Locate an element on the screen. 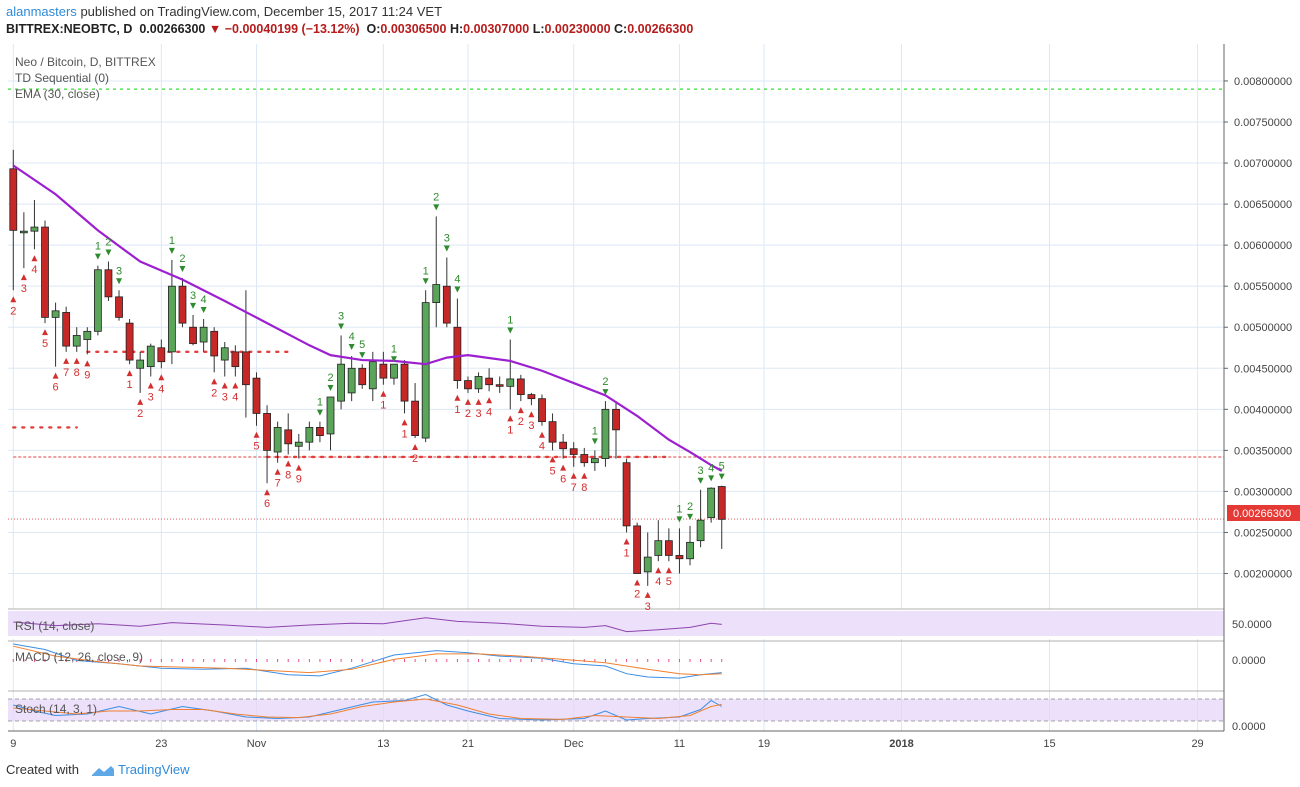 The height and width of the screenshot is (787, 1300). stoch-axis-label: 0.0000 is located at coordinates (1249, 727).